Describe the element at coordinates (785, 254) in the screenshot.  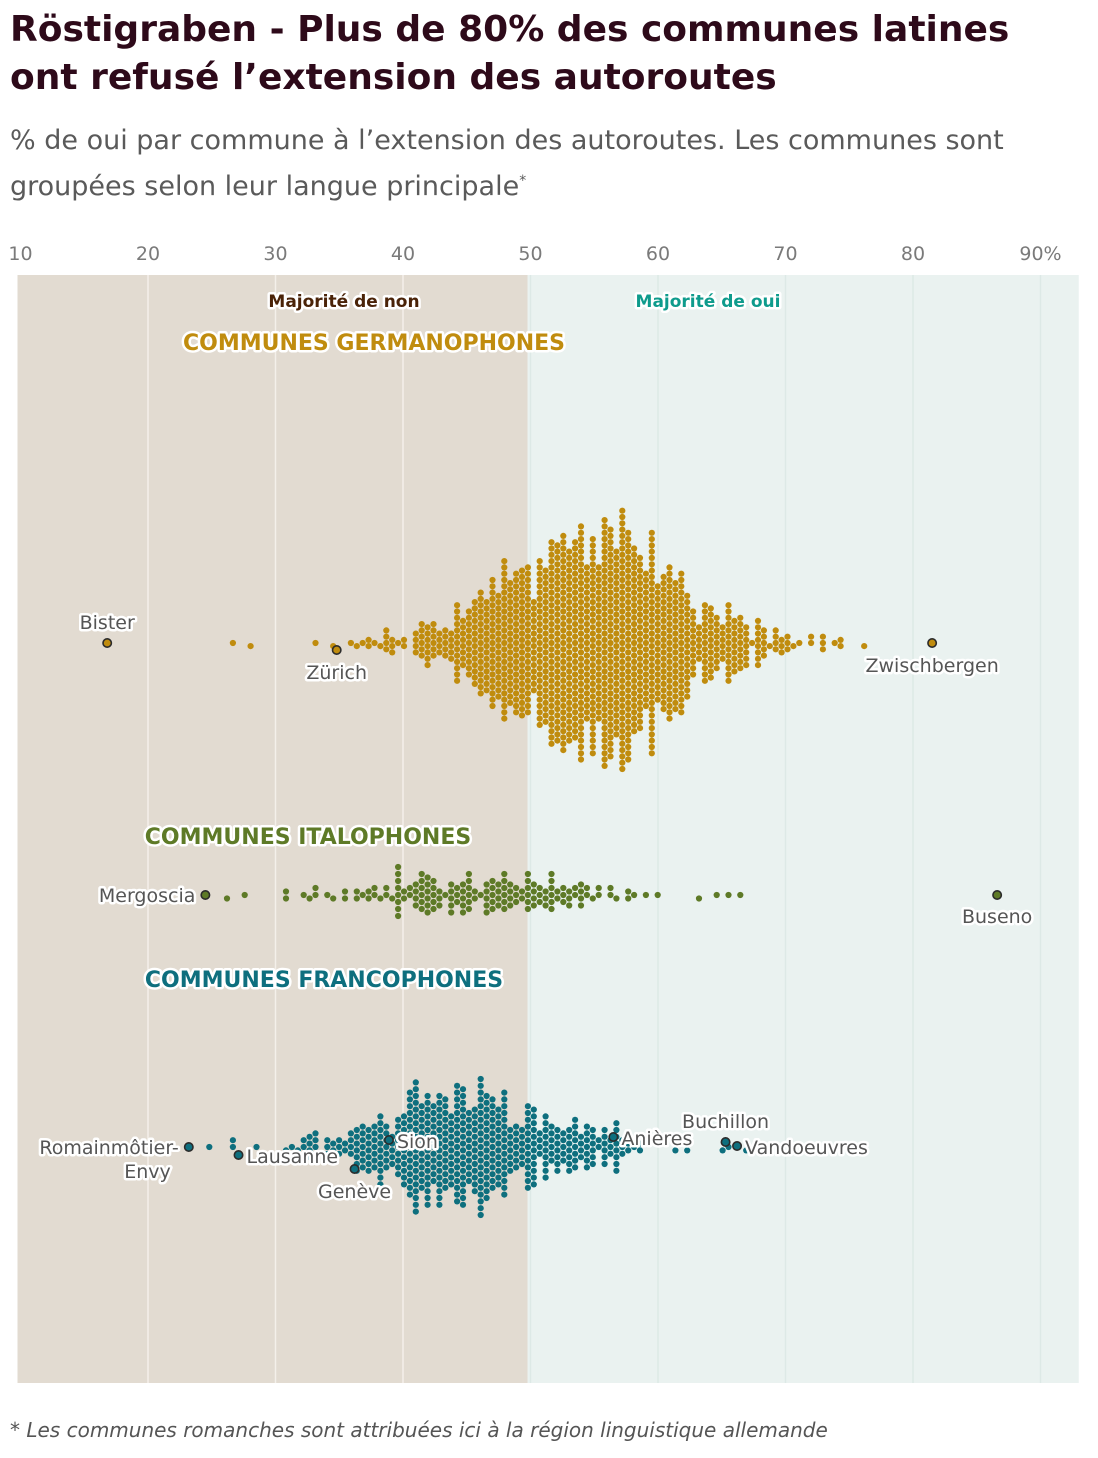
I see `x-tick-label: 70` at that location.